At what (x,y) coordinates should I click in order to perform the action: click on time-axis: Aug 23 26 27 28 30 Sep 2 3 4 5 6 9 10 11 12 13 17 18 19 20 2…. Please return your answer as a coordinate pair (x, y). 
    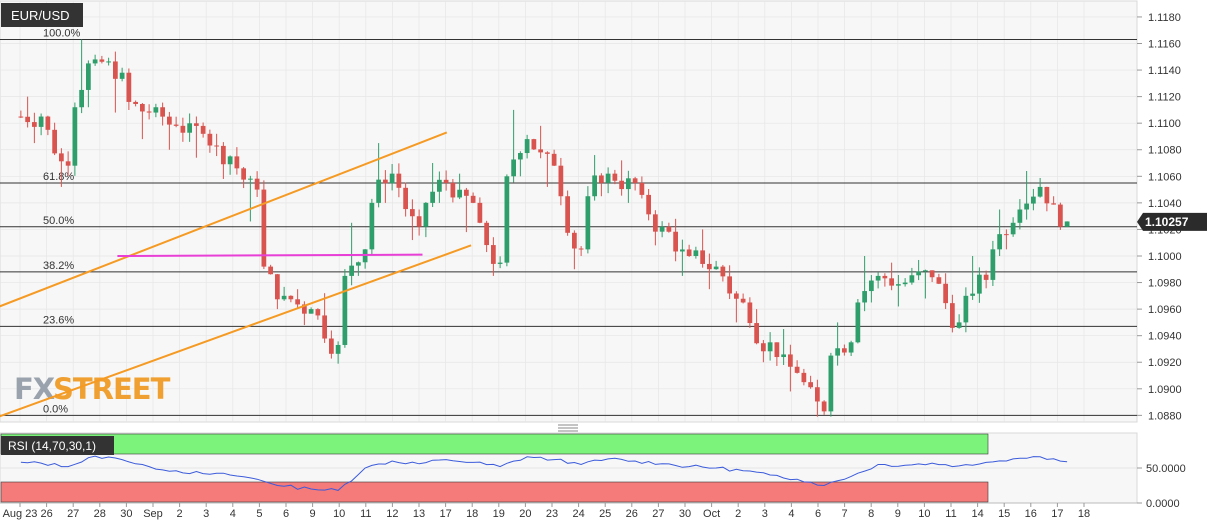
    Looking at the image, I should click on (547, 511).